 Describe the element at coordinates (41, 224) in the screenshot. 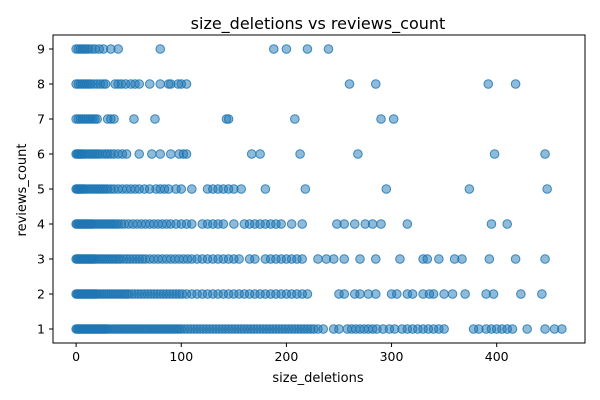

I see `y-tick-label: 4` at that location.